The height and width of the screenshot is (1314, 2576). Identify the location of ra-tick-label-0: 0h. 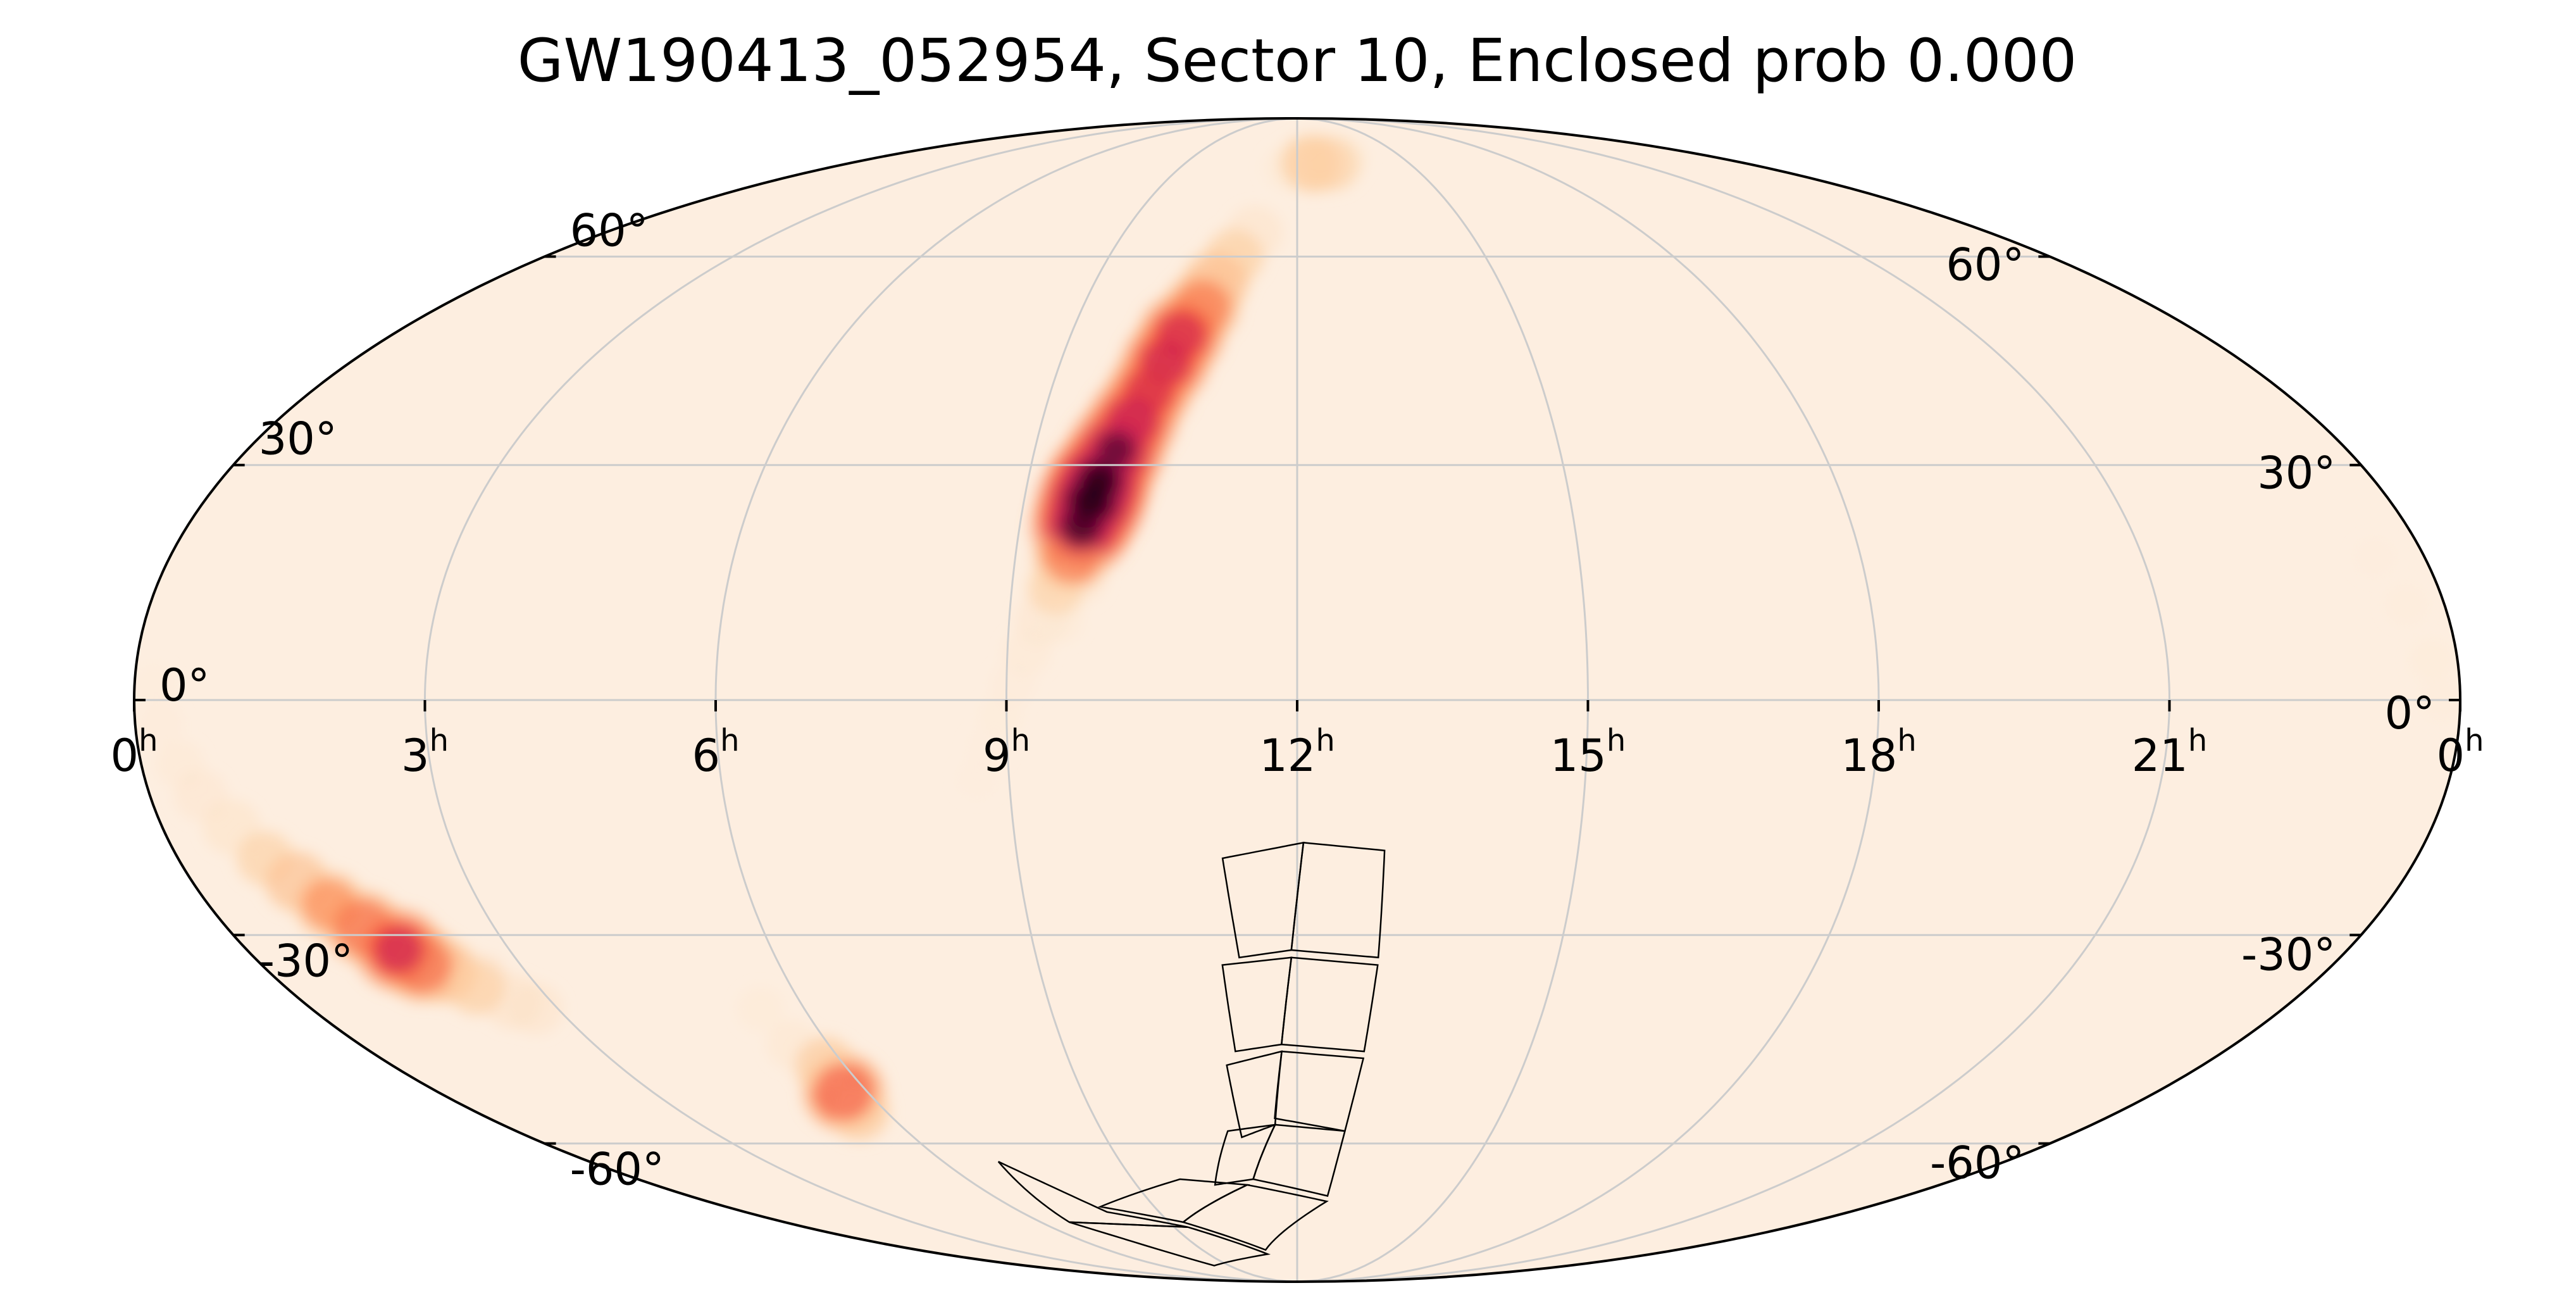
(2460, 752).